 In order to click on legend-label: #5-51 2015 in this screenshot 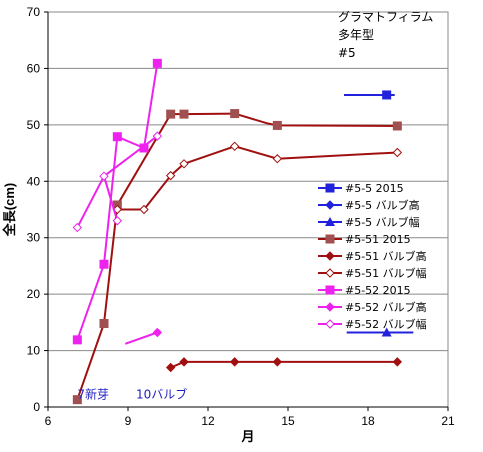, I will do `click(378, 239)`.